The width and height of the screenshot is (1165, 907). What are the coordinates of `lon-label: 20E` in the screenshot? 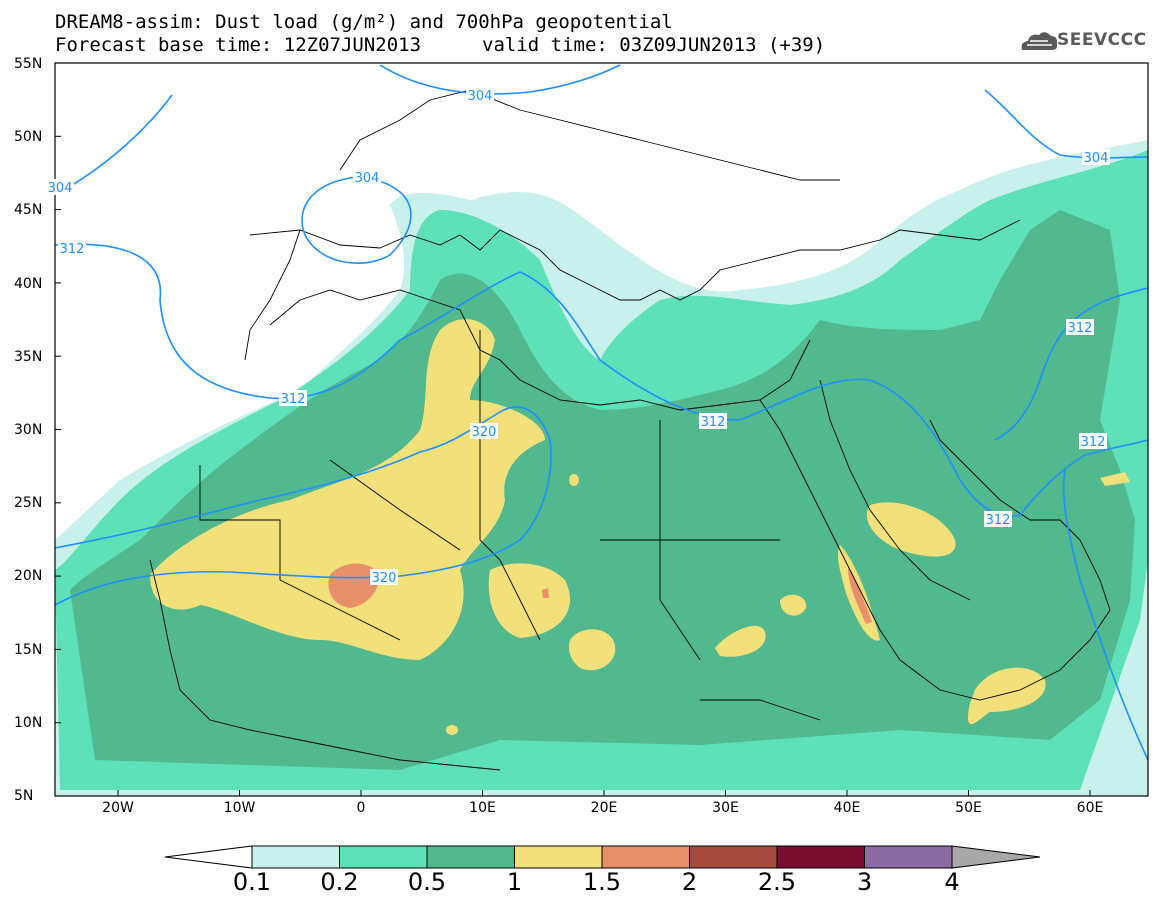 It's located at (604, 808).